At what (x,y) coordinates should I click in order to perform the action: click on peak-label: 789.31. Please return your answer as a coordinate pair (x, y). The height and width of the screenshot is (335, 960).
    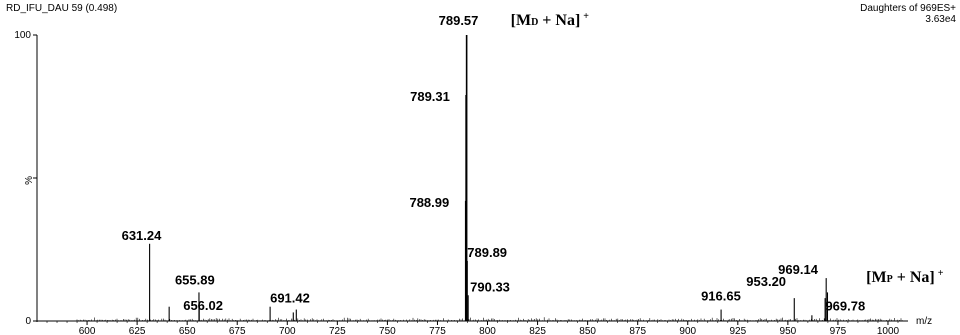
    Looking at the image, I should click on (430, 96).